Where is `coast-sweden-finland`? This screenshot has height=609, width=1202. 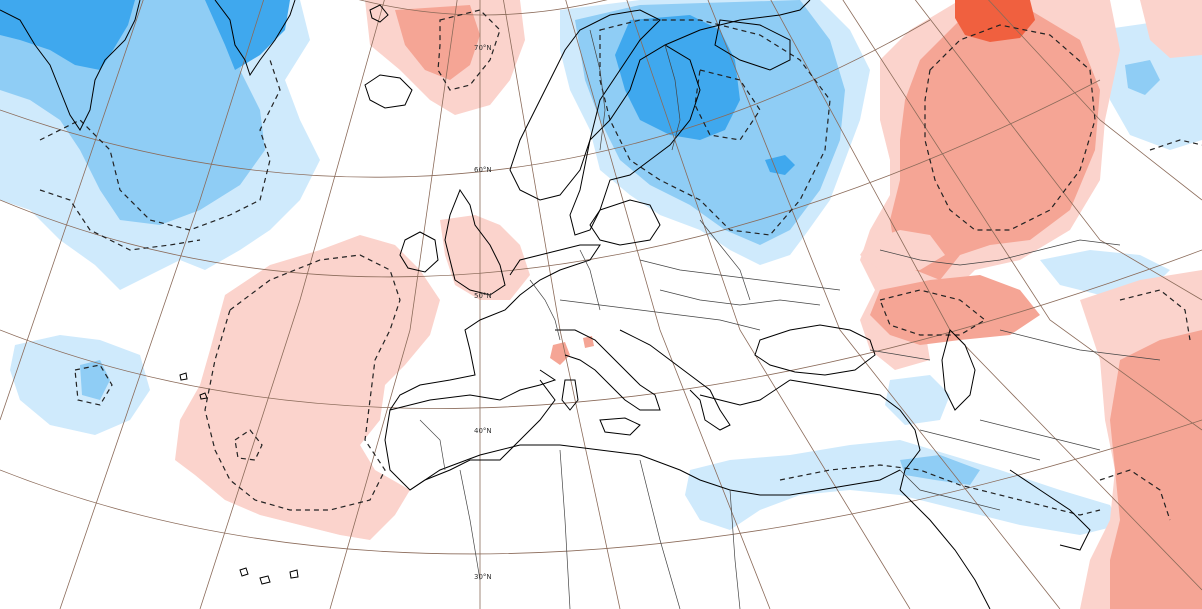
coast-sweden-finland is located at coordinates (635, 140).